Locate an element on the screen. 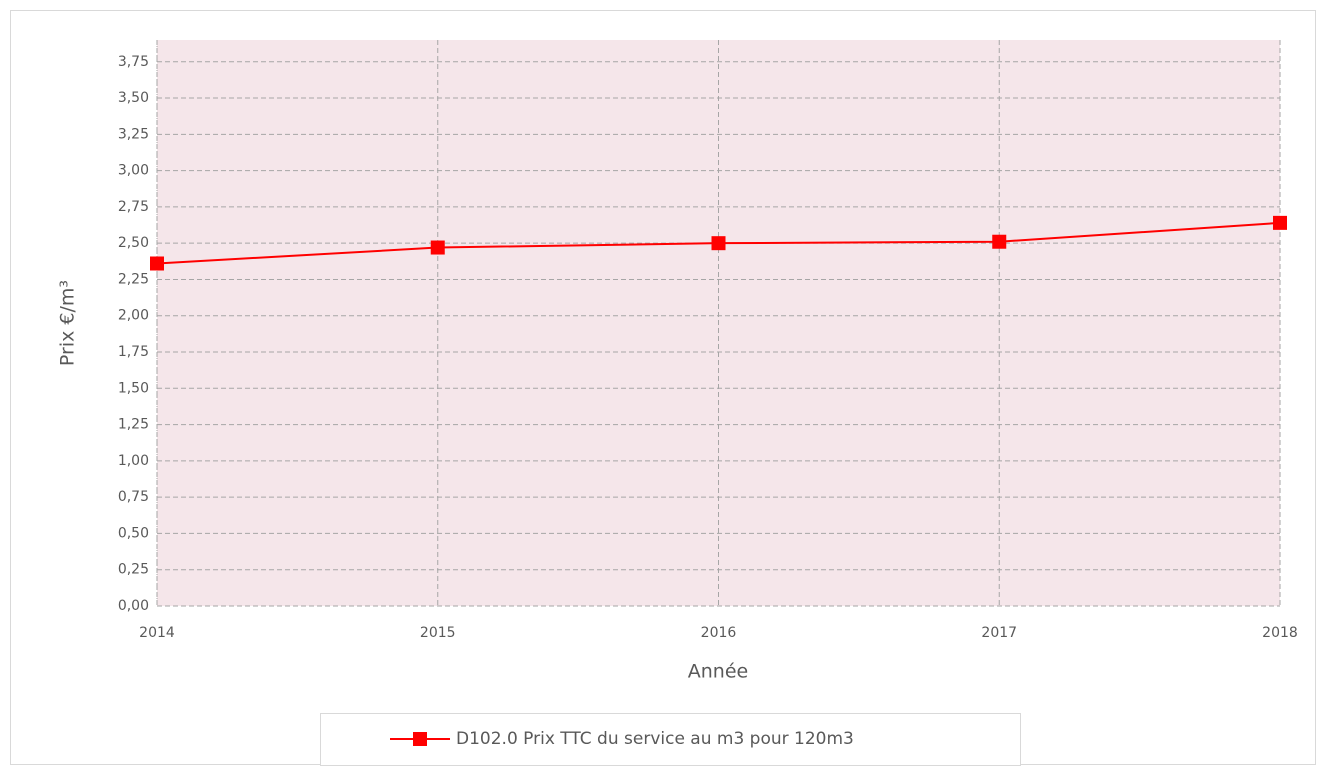  y-tick-label: 2,50 is located at coordinates (133, 243).